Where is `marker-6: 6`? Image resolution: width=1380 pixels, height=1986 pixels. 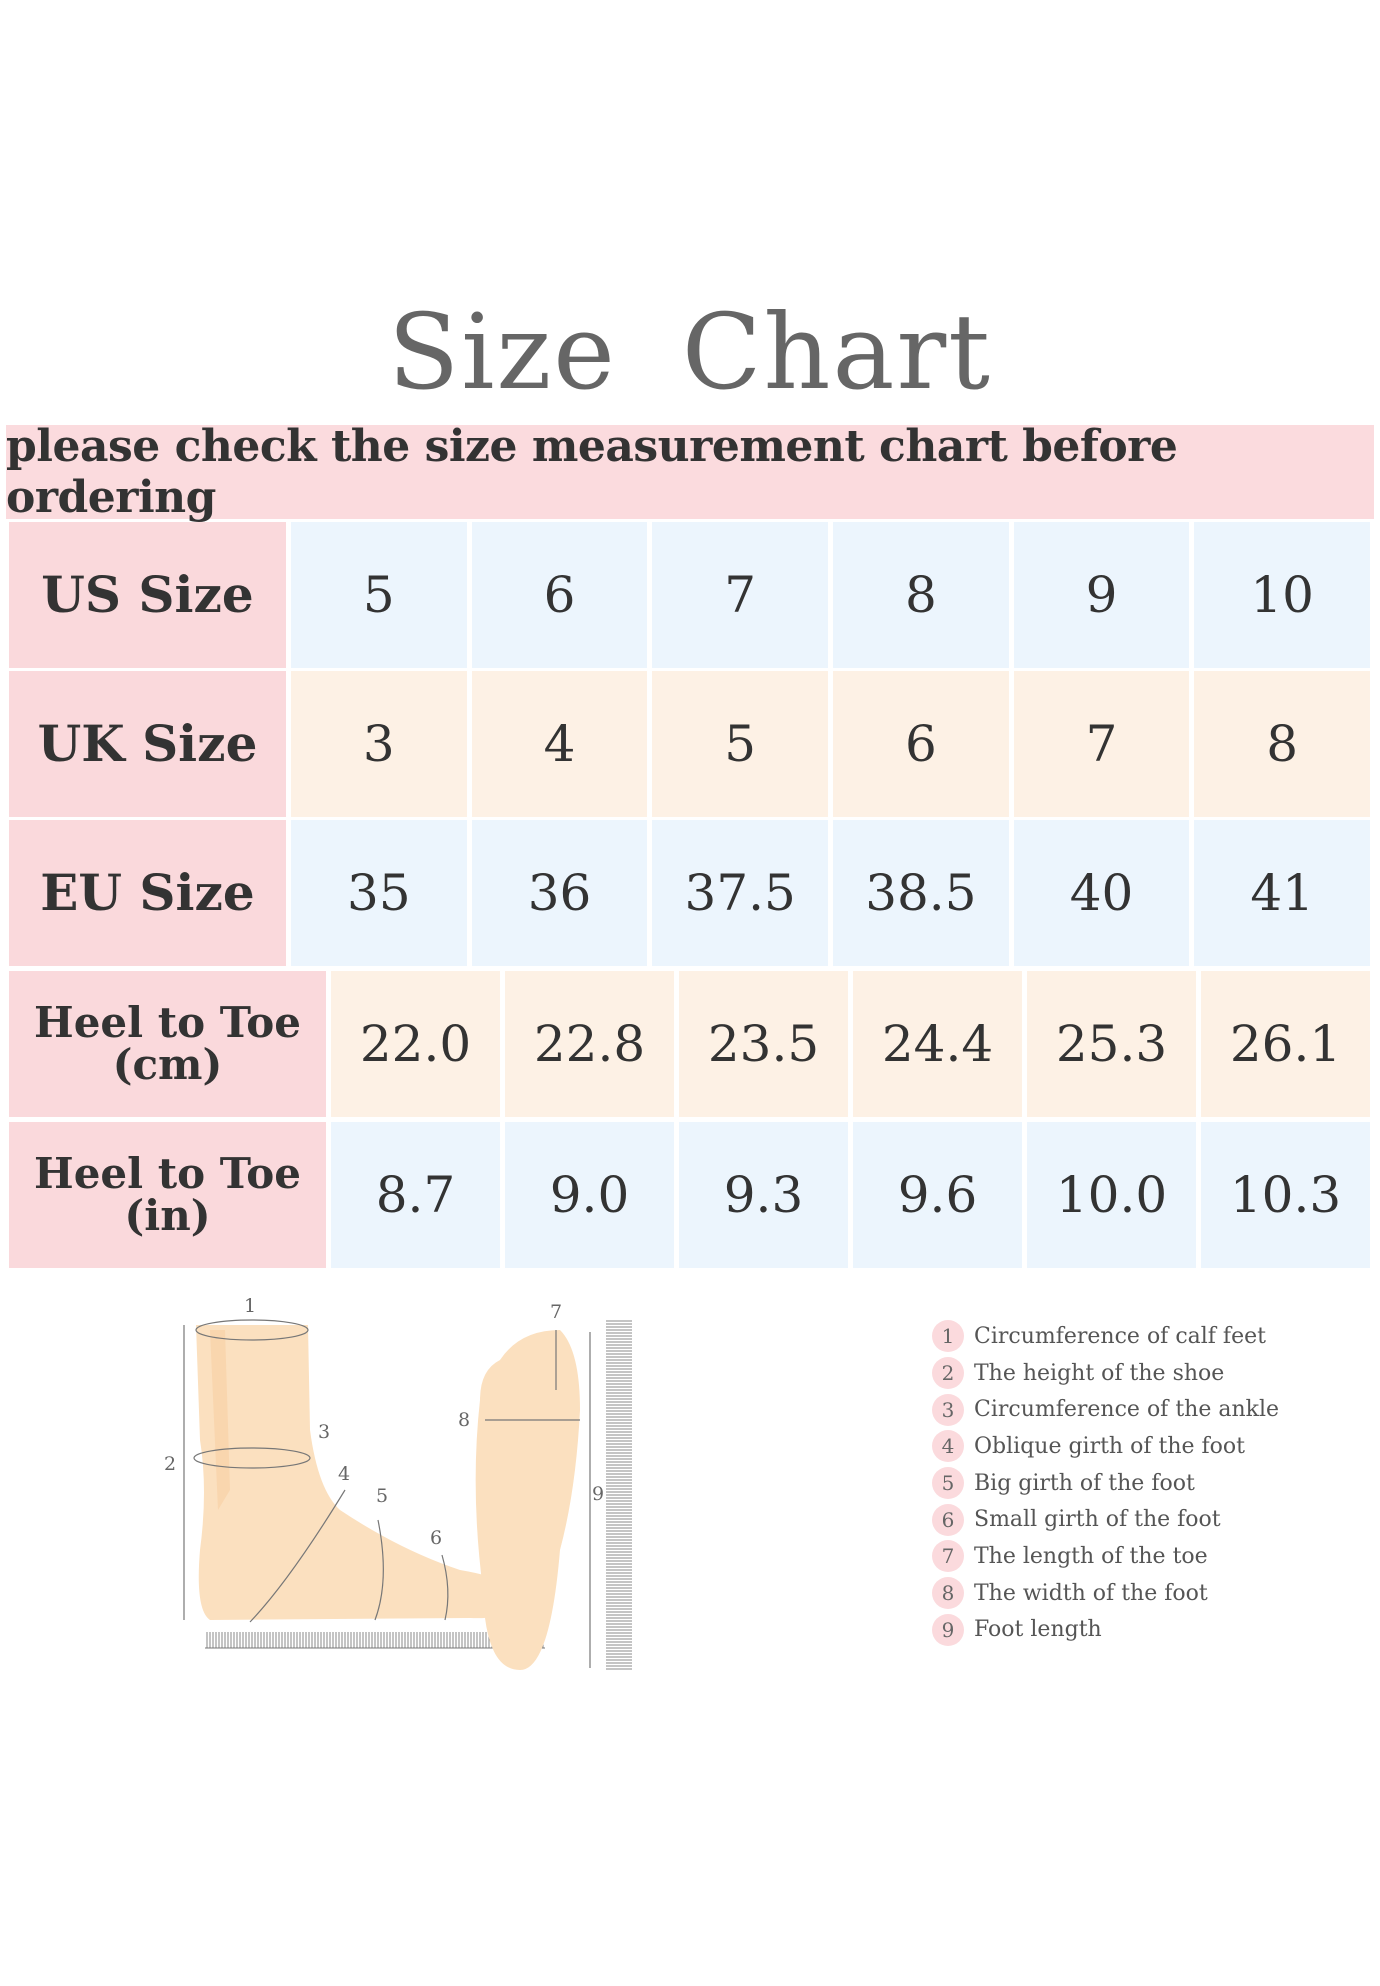 marker-6: 6 is located at coordinates (436, 1538).